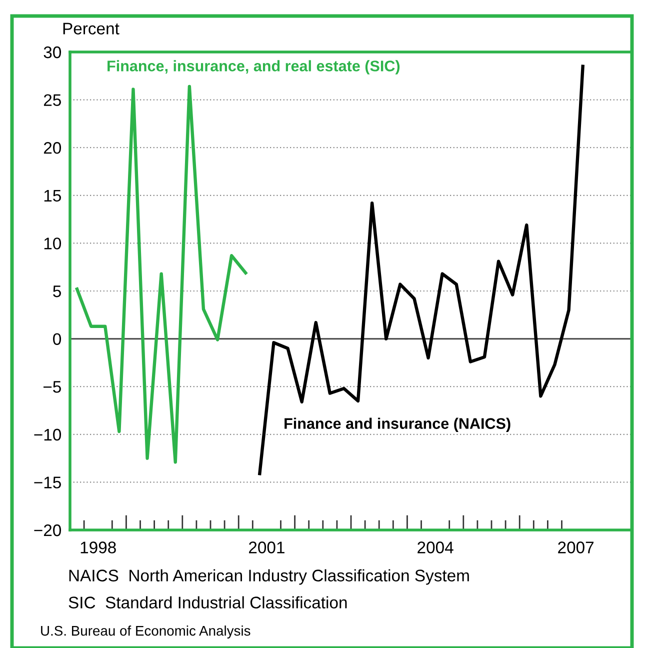 This screenshot has width=648, height=648. I want to click on y-tick-label: −15, so click(47, 482).